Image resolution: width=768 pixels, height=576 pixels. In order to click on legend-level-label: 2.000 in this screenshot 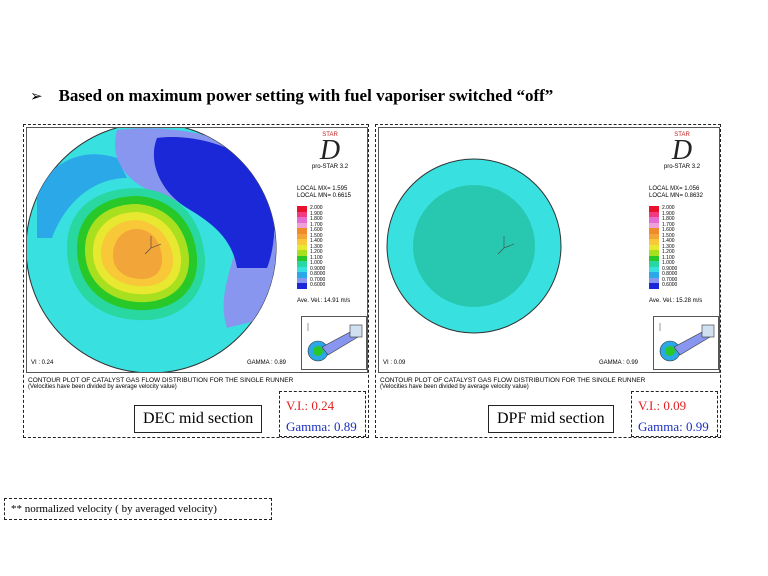, I will do `click(668, 208)`.